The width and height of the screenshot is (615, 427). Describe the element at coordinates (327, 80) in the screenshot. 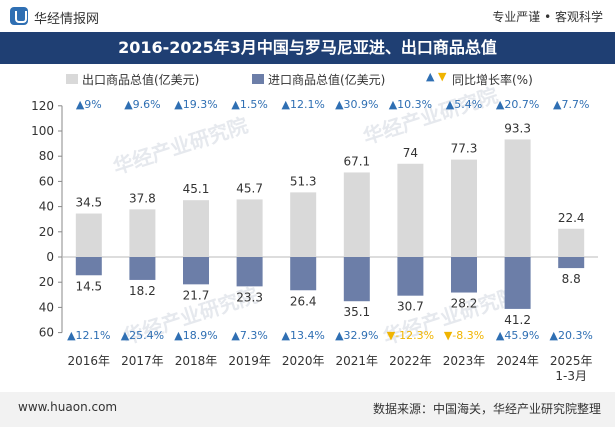

I see `legend-import-label: 进口商品总值(亿美元)` at that location.